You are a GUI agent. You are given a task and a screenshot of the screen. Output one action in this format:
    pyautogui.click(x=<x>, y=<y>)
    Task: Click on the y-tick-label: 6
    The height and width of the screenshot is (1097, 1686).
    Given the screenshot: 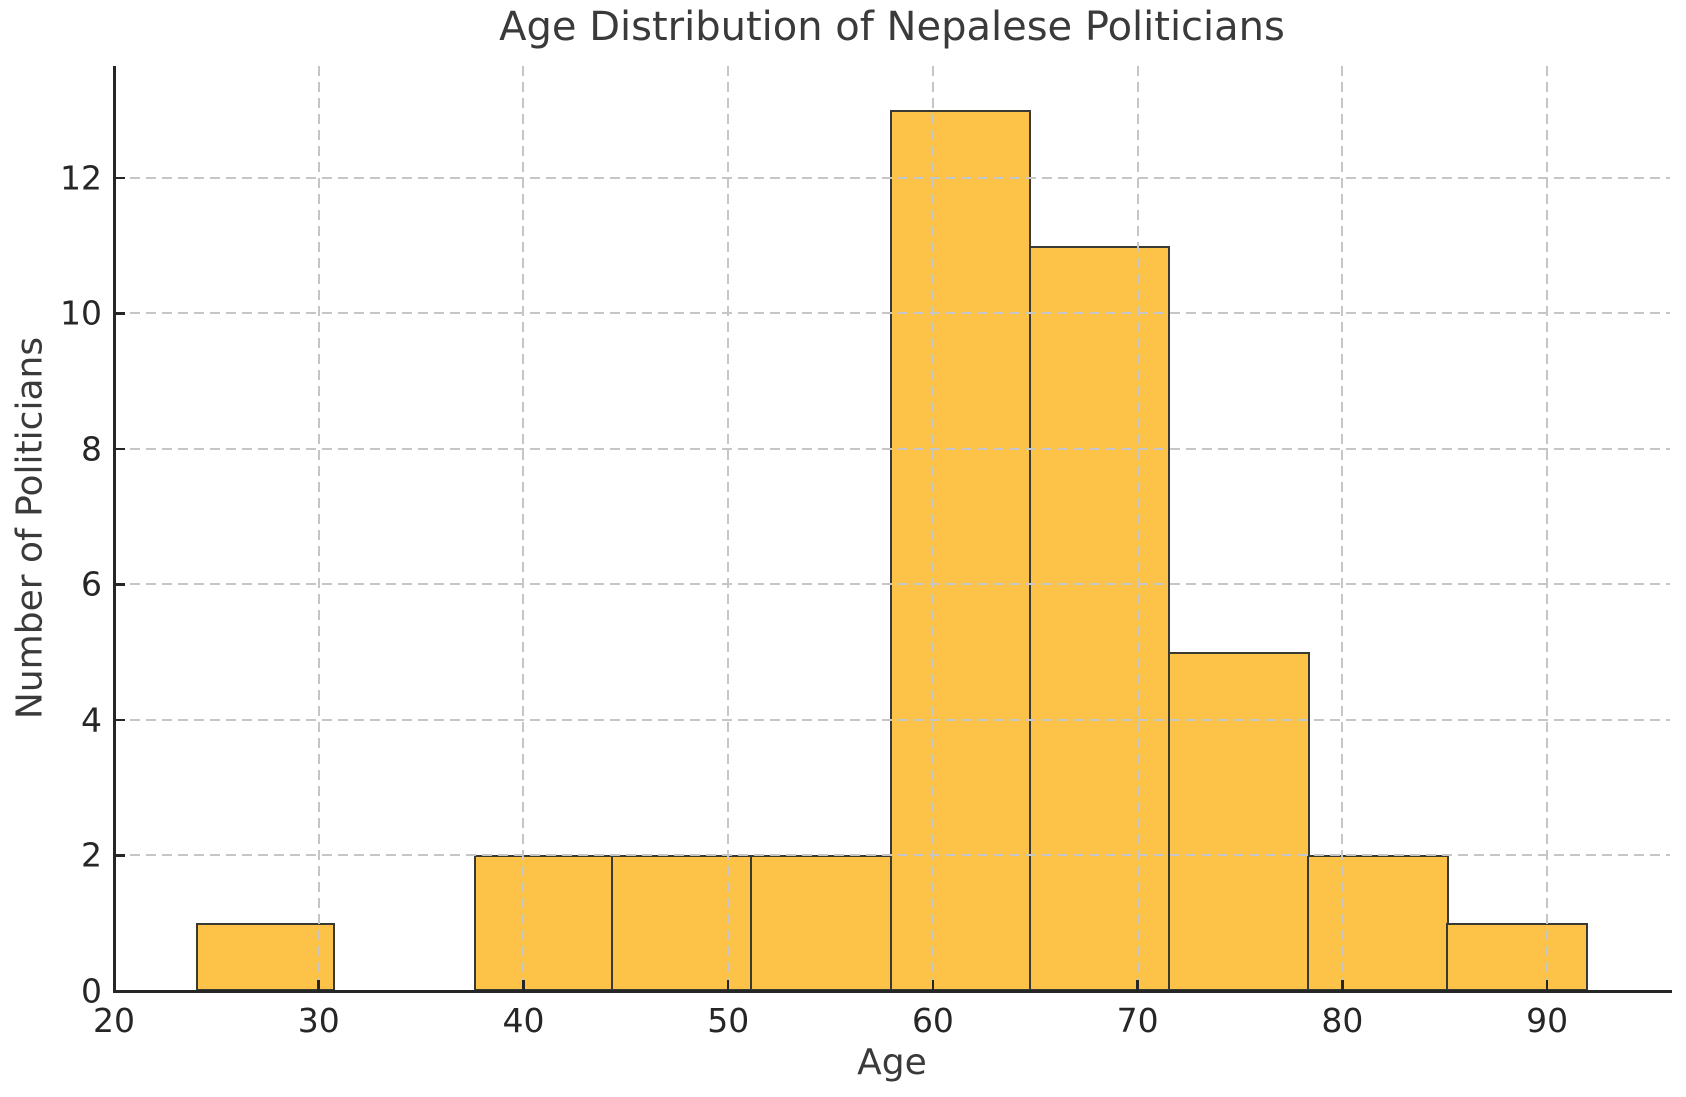 What is the action you would take?
    pyautogui.click(x=91, y=584)
    